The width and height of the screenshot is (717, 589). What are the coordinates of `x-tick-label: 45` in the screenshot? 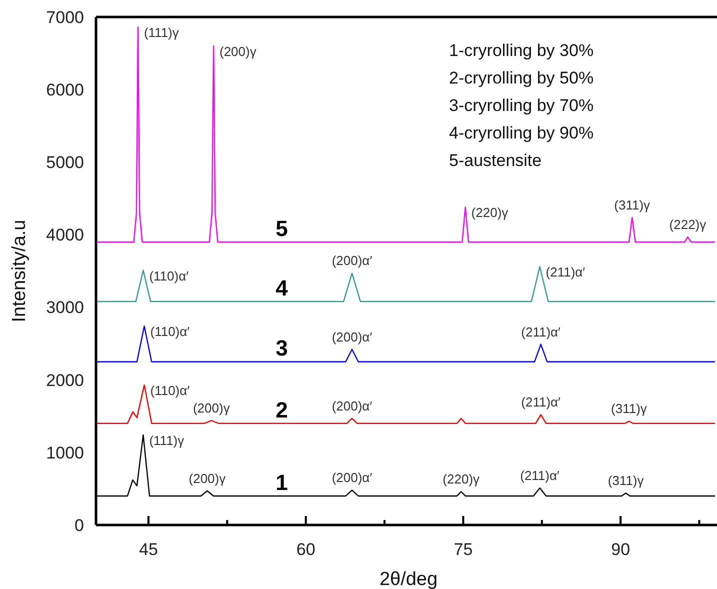 It's located at (148, 549).